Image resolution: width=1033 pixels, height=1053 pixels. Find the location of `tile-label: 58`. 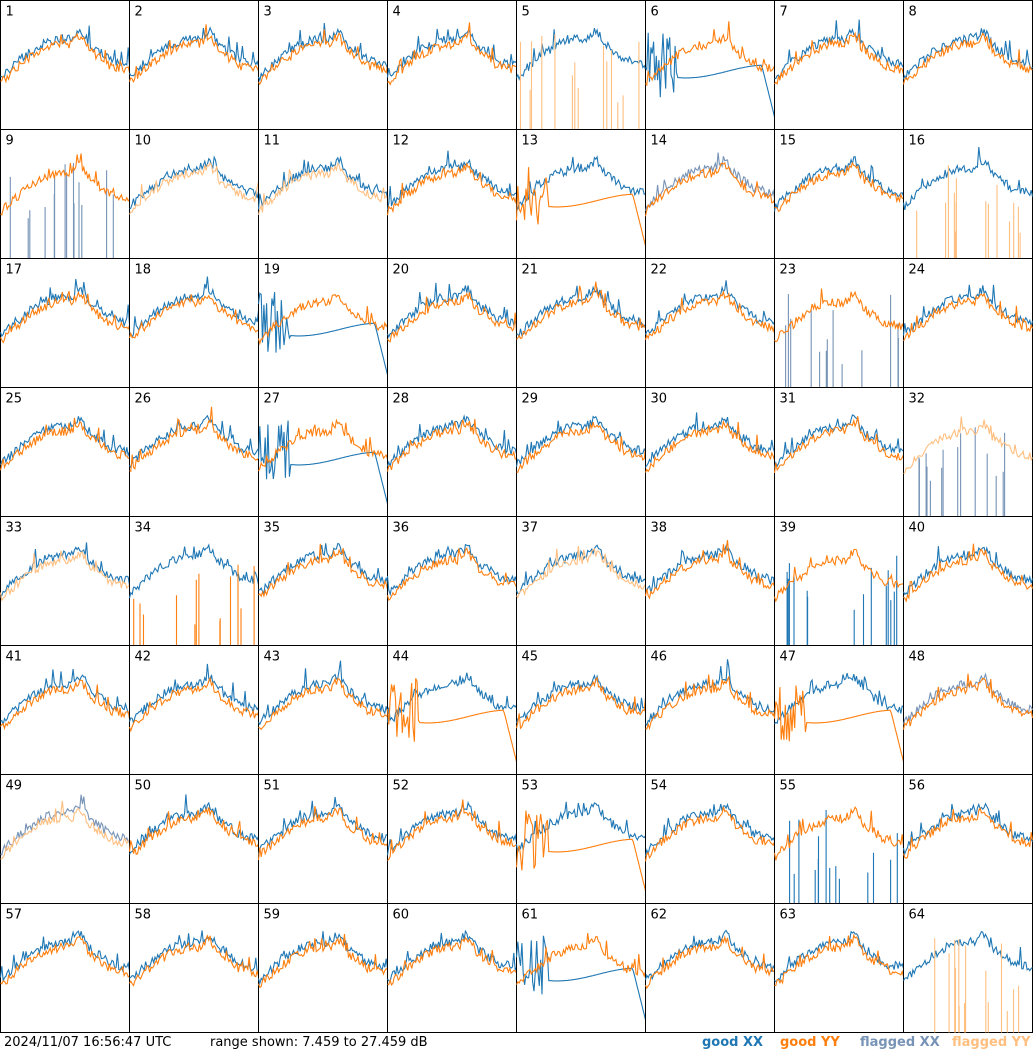

tile-label: 58 is located at coordinates (143, 915).